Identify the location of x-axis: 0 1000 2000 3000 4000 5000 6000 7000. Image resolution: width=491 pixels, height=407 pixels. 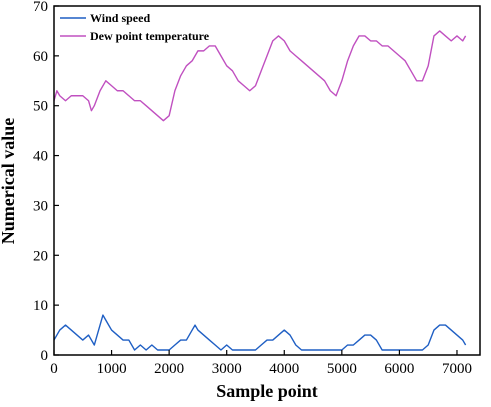
(261, 363).